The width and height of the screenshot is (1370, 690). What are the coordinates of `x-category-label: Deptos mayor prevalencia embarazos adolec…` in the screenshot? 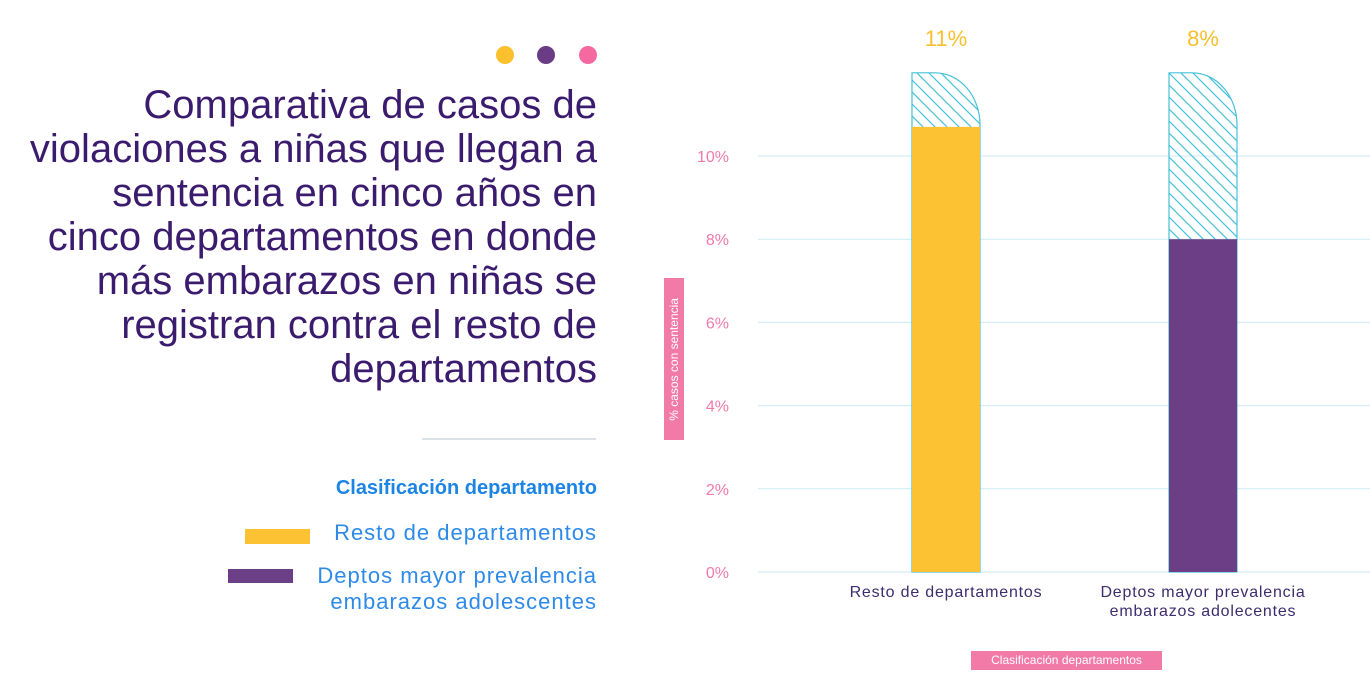 It's located at (1202, 602).